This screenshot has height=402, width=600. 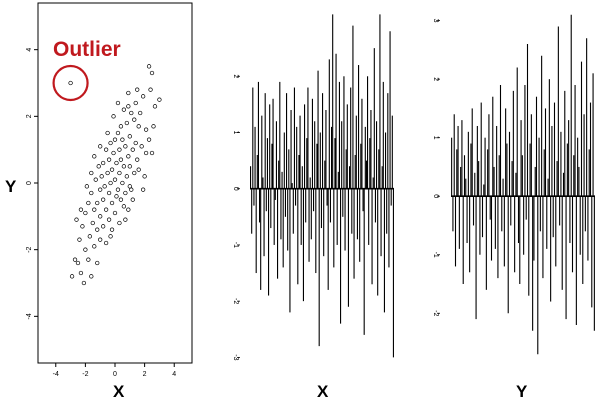 I want to click on scatter-y-label: Y, so click(x=11, y=186).